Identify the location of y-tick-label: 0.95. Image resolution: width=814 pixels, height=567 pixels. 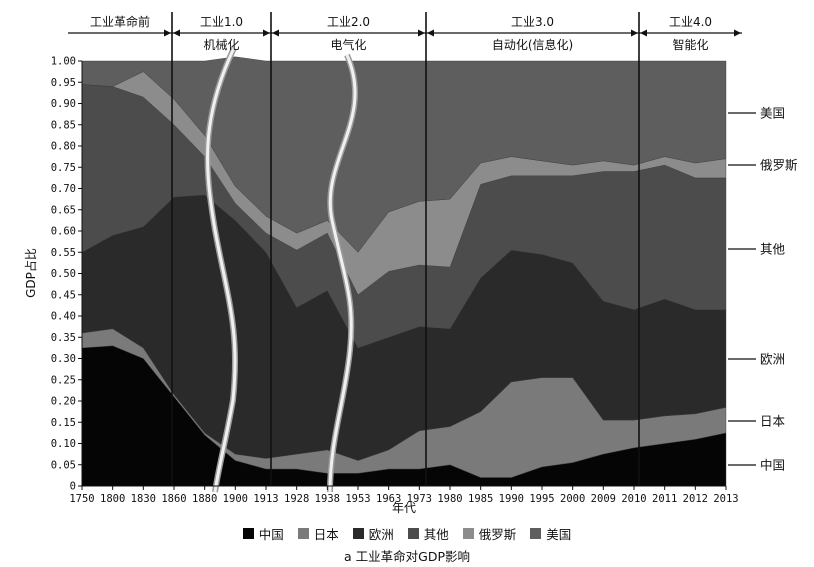
(63, 83).